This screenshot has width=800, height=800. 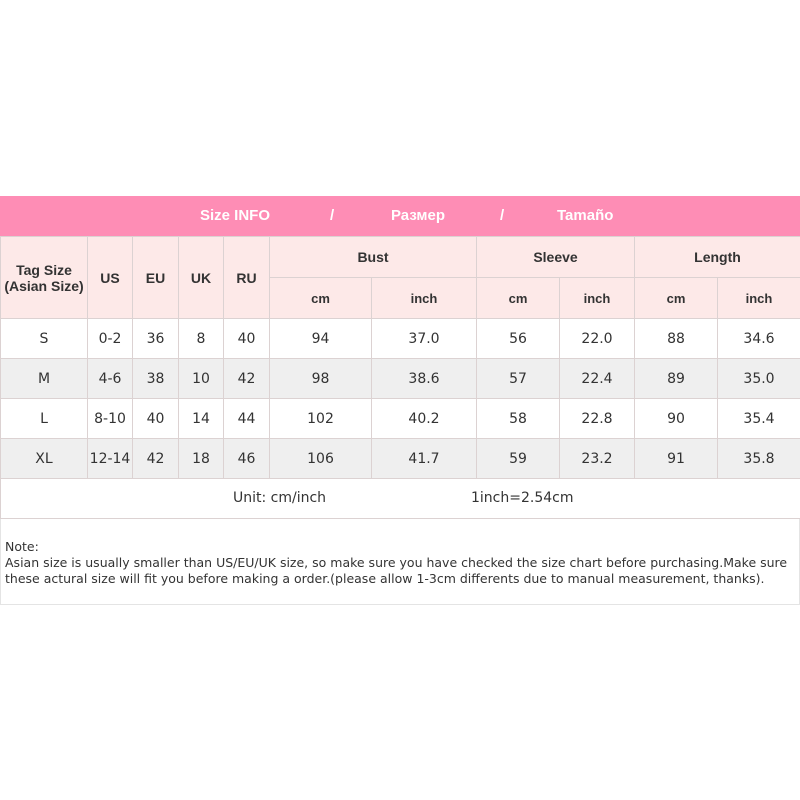 I want to click on table-cell: 12-14, so click(x=110, y=458).